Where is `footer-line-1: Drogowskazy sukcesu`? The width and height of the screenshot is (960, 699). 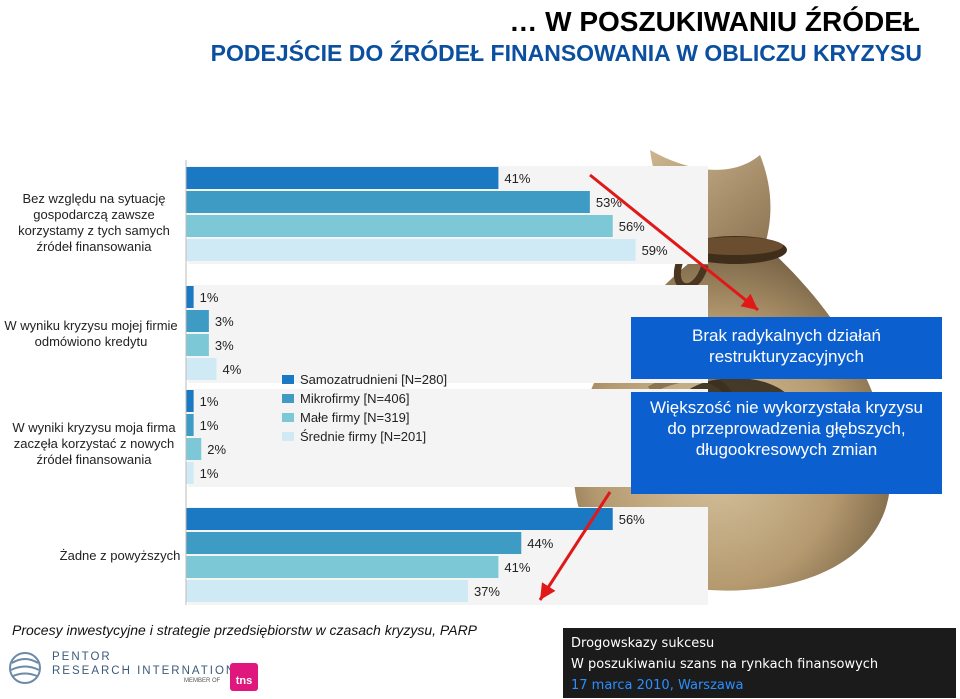
footer-line-1: Drogowskazy sukcesu is located at coordinates (643, 643).